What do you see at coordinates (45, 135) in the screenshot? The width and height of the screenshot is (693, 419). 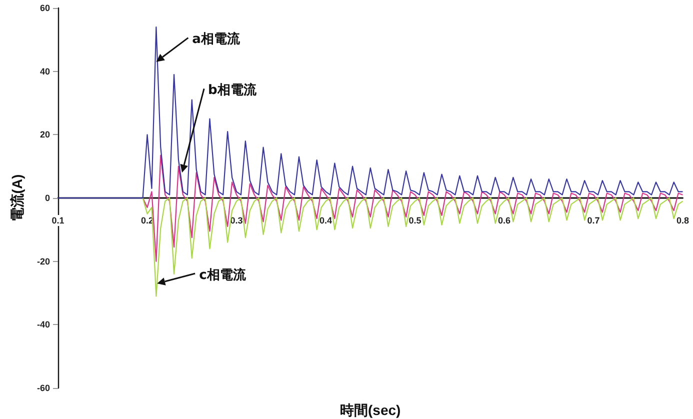 I see `y-tick-label: 20` at bounding box center [45, 135].